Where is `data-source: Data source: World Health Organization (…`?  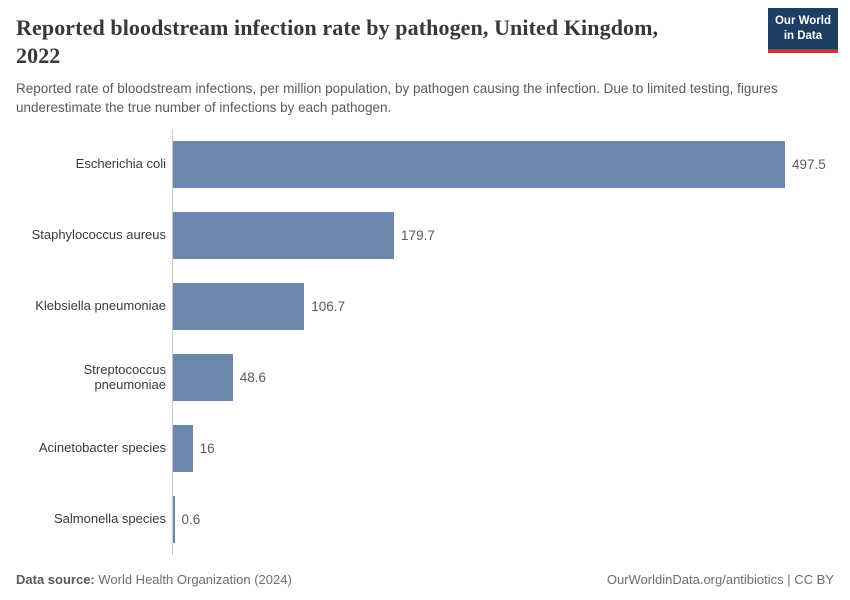 data-source: Data source: World Health Organization (… is located at coordinates (154, 579).